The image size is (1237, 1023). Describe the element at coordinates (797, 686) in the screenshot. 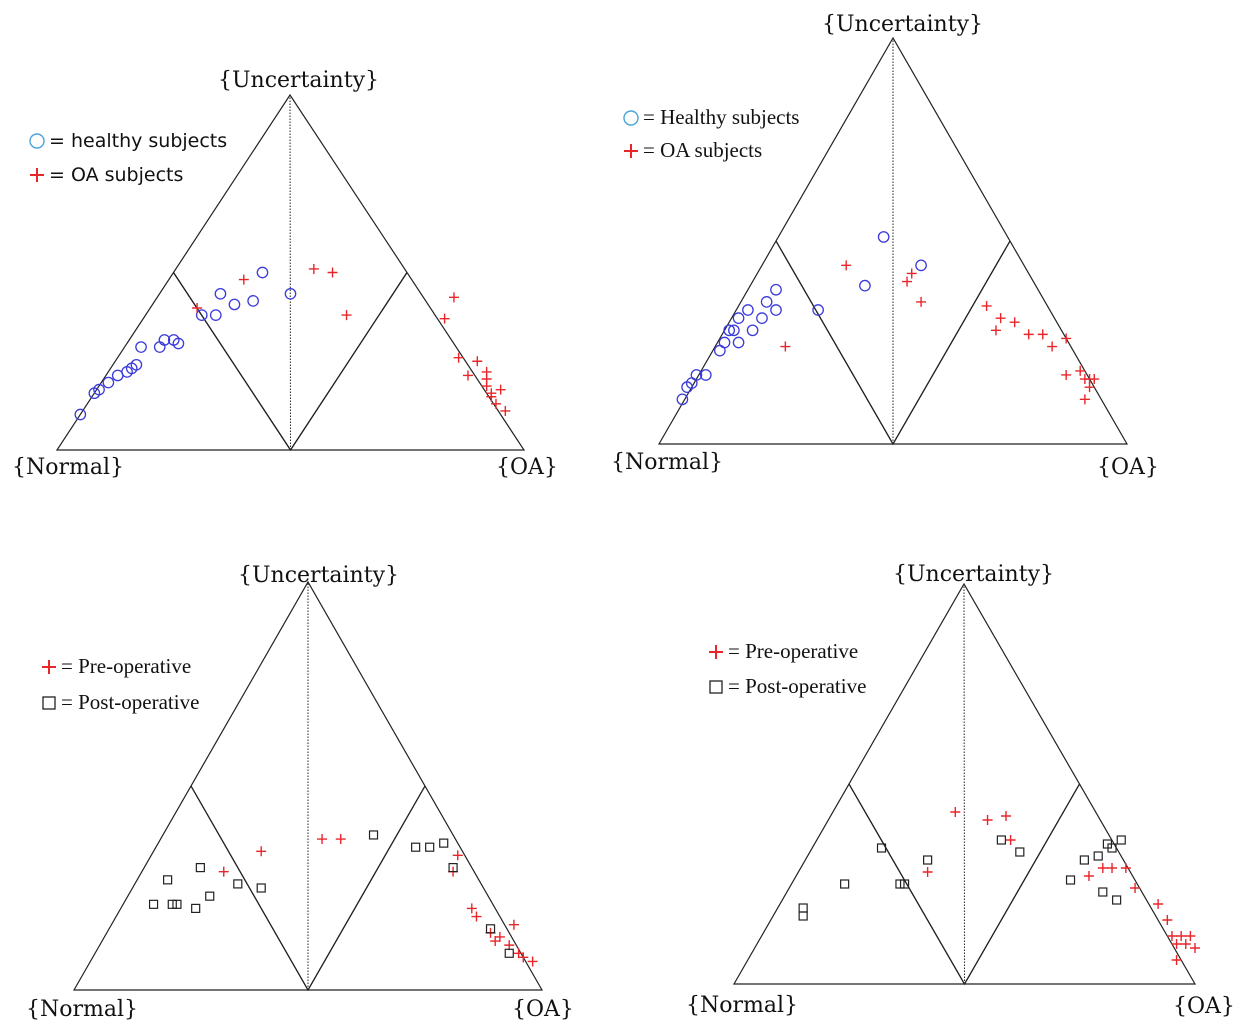

I see `legend-entry-text: = Post-operative` at that location.